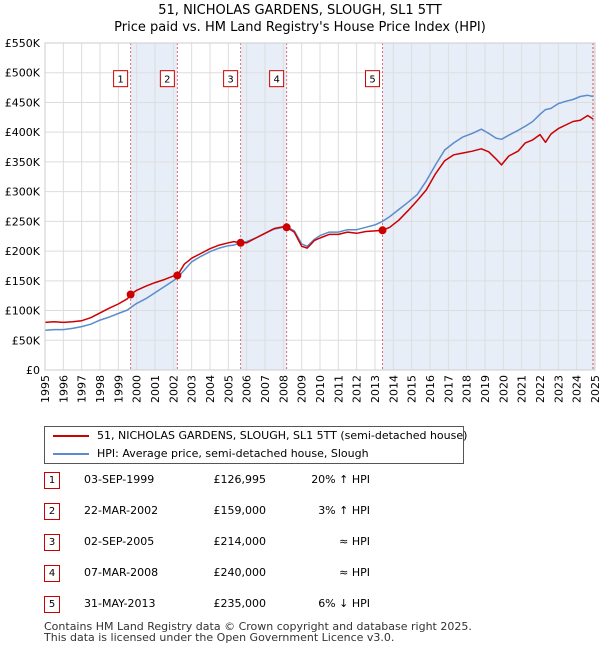 This screenshot has width=600, height=650. Describe the element at coordinates (192, 389) in the screenshot. I see `x-tick-label: 2003` at that location.